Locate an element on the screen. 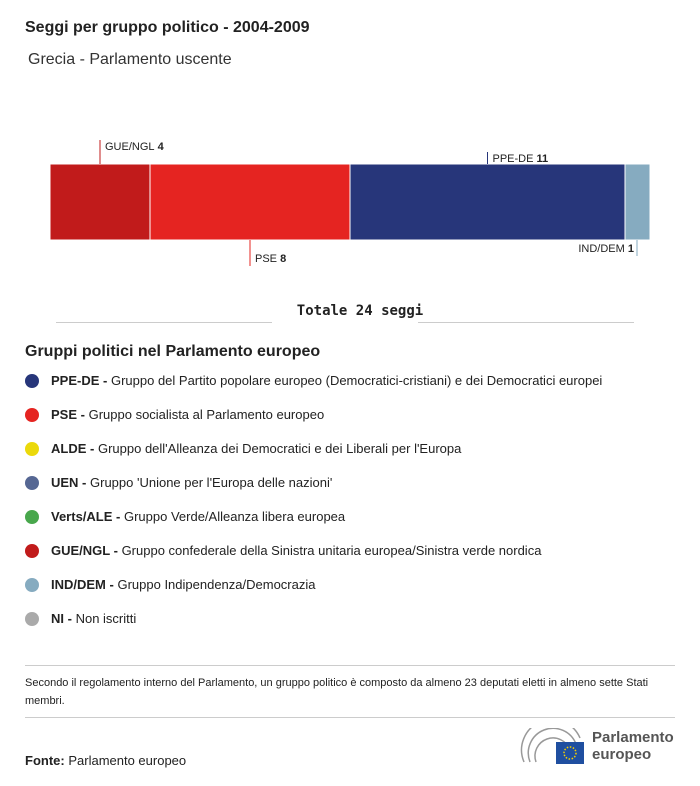 The image size is (700, 786). total-seats: Totale 24 seggi is located at coordinates (360, 311).